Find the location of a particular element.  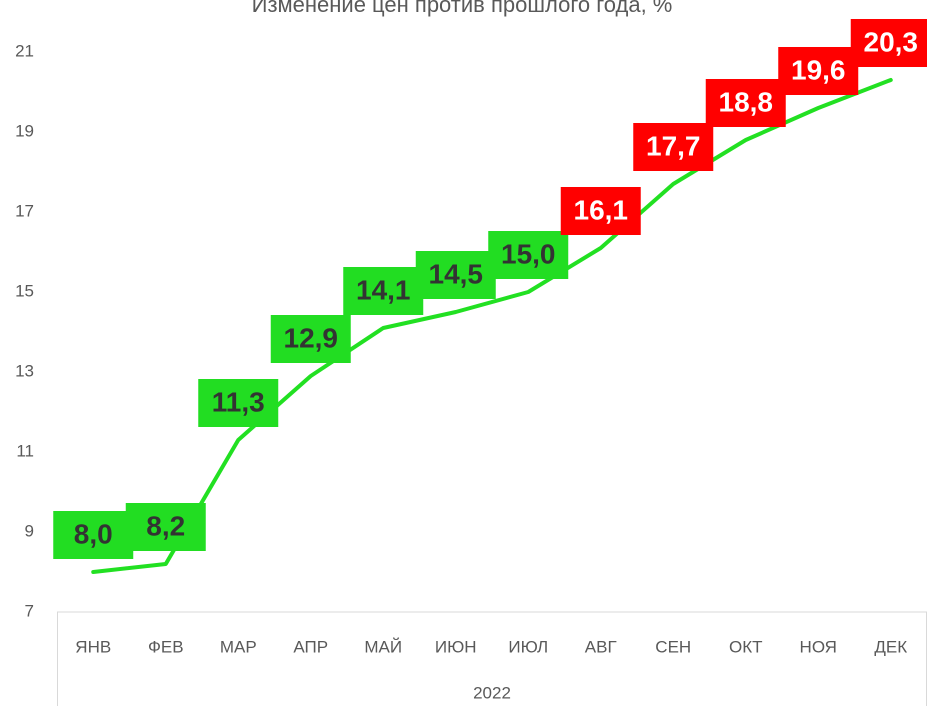

data-label: 12,9 is located at coordinates (311, 337).